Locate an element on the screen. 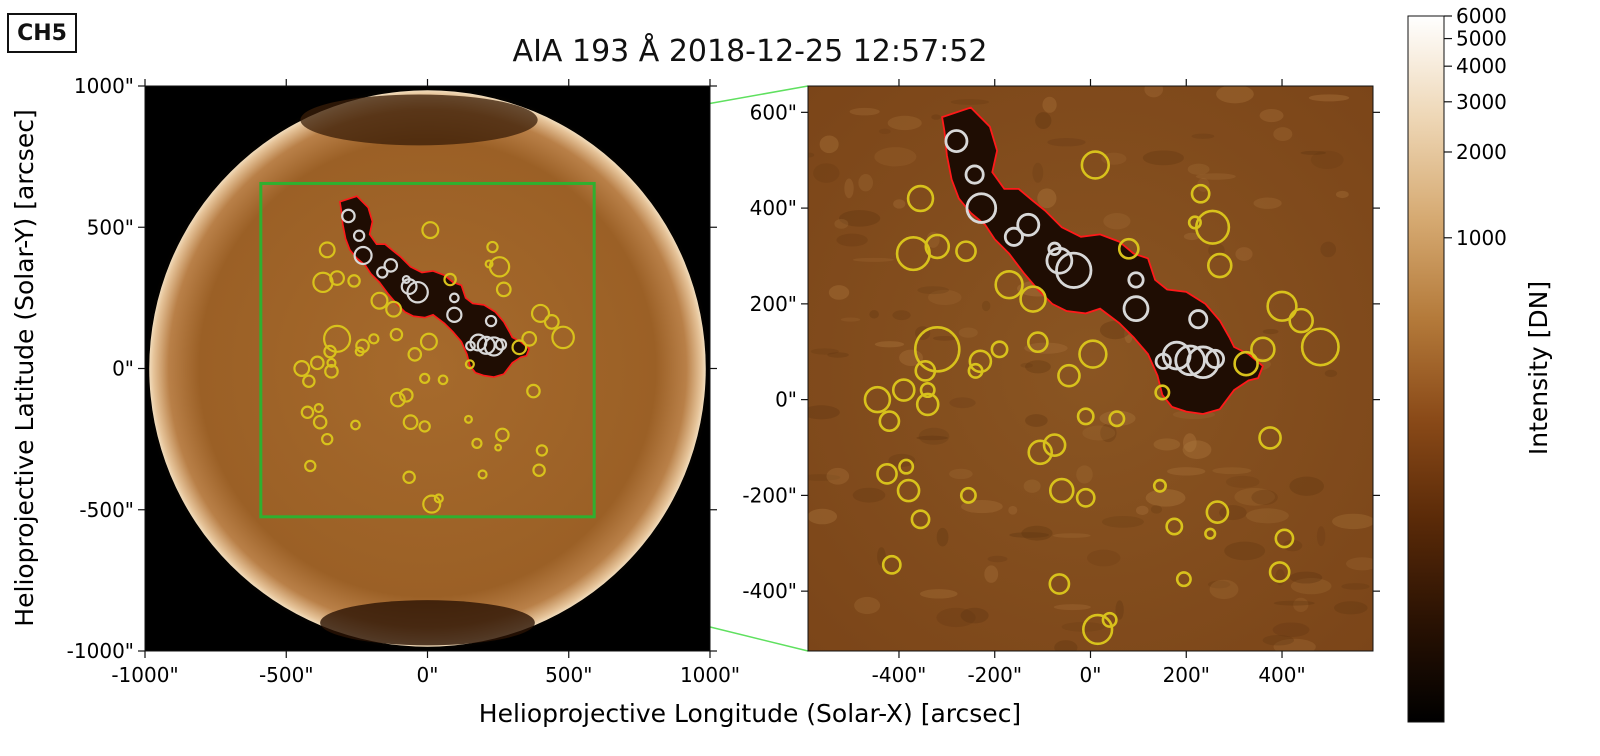 The image size is (1600, 756). x-tick-label: 0" is located at coordinates (428, 675).